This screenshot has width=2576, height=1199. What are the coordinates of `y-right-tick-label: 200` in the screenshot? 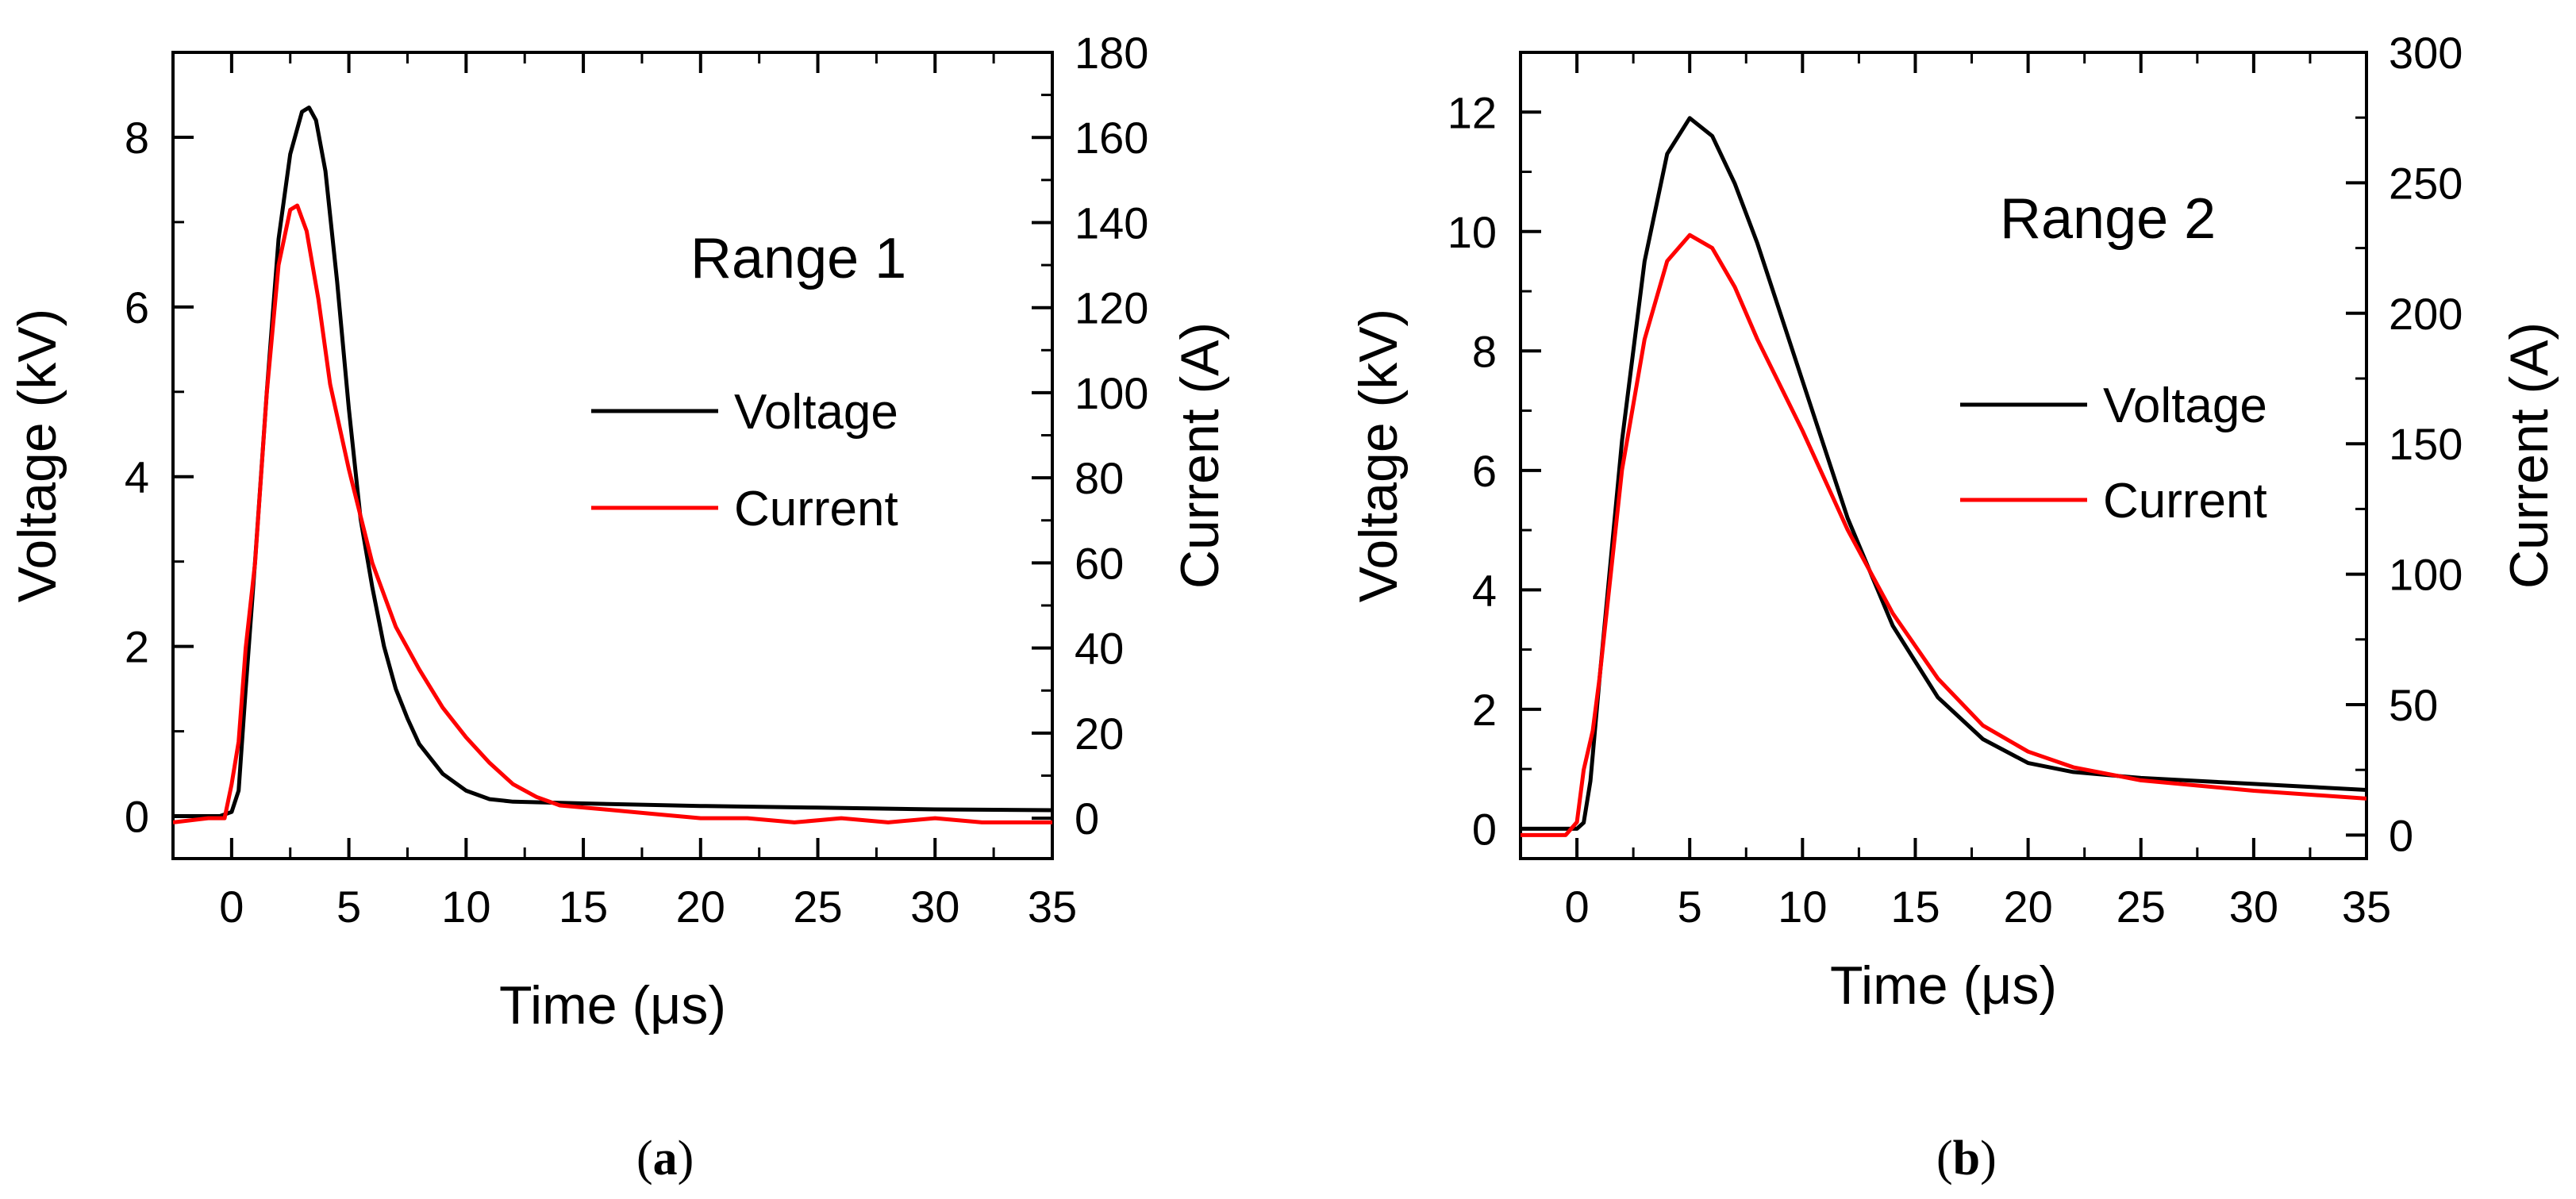 It's located at (2426, 314).